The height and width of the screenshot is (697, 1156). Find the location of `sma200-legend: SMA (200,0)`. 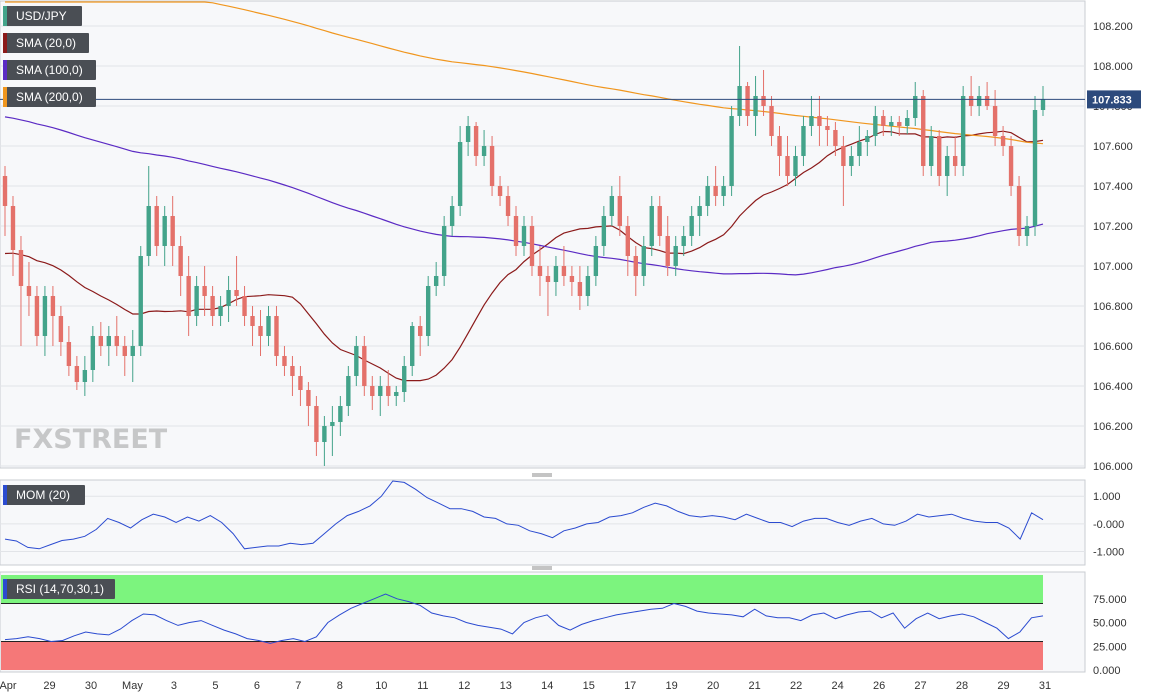

sma200-legend: SMA (200,0) is located at coordinates (49, 97).